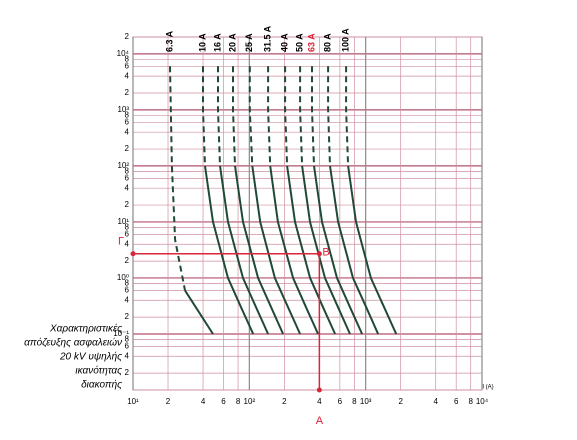  I want to click on caption-line: Χαρακτηριστικές, so click(85, 329).